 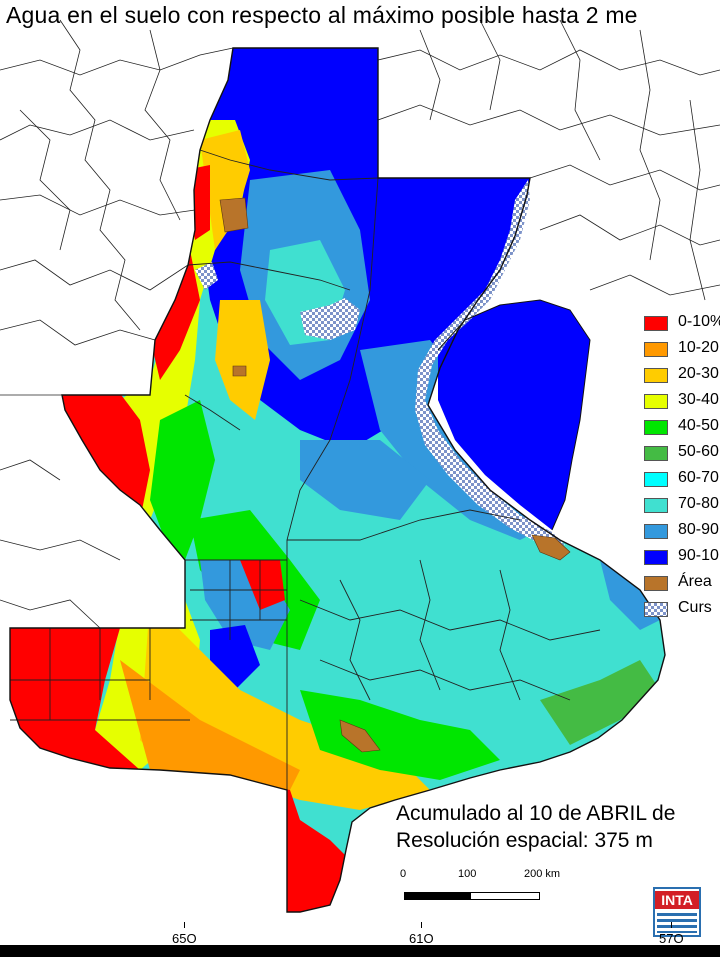 What do you see at coordinates (698, 477) in the screenshot?
I see `legend-label: 60-70` at bounding box center [698, 477].